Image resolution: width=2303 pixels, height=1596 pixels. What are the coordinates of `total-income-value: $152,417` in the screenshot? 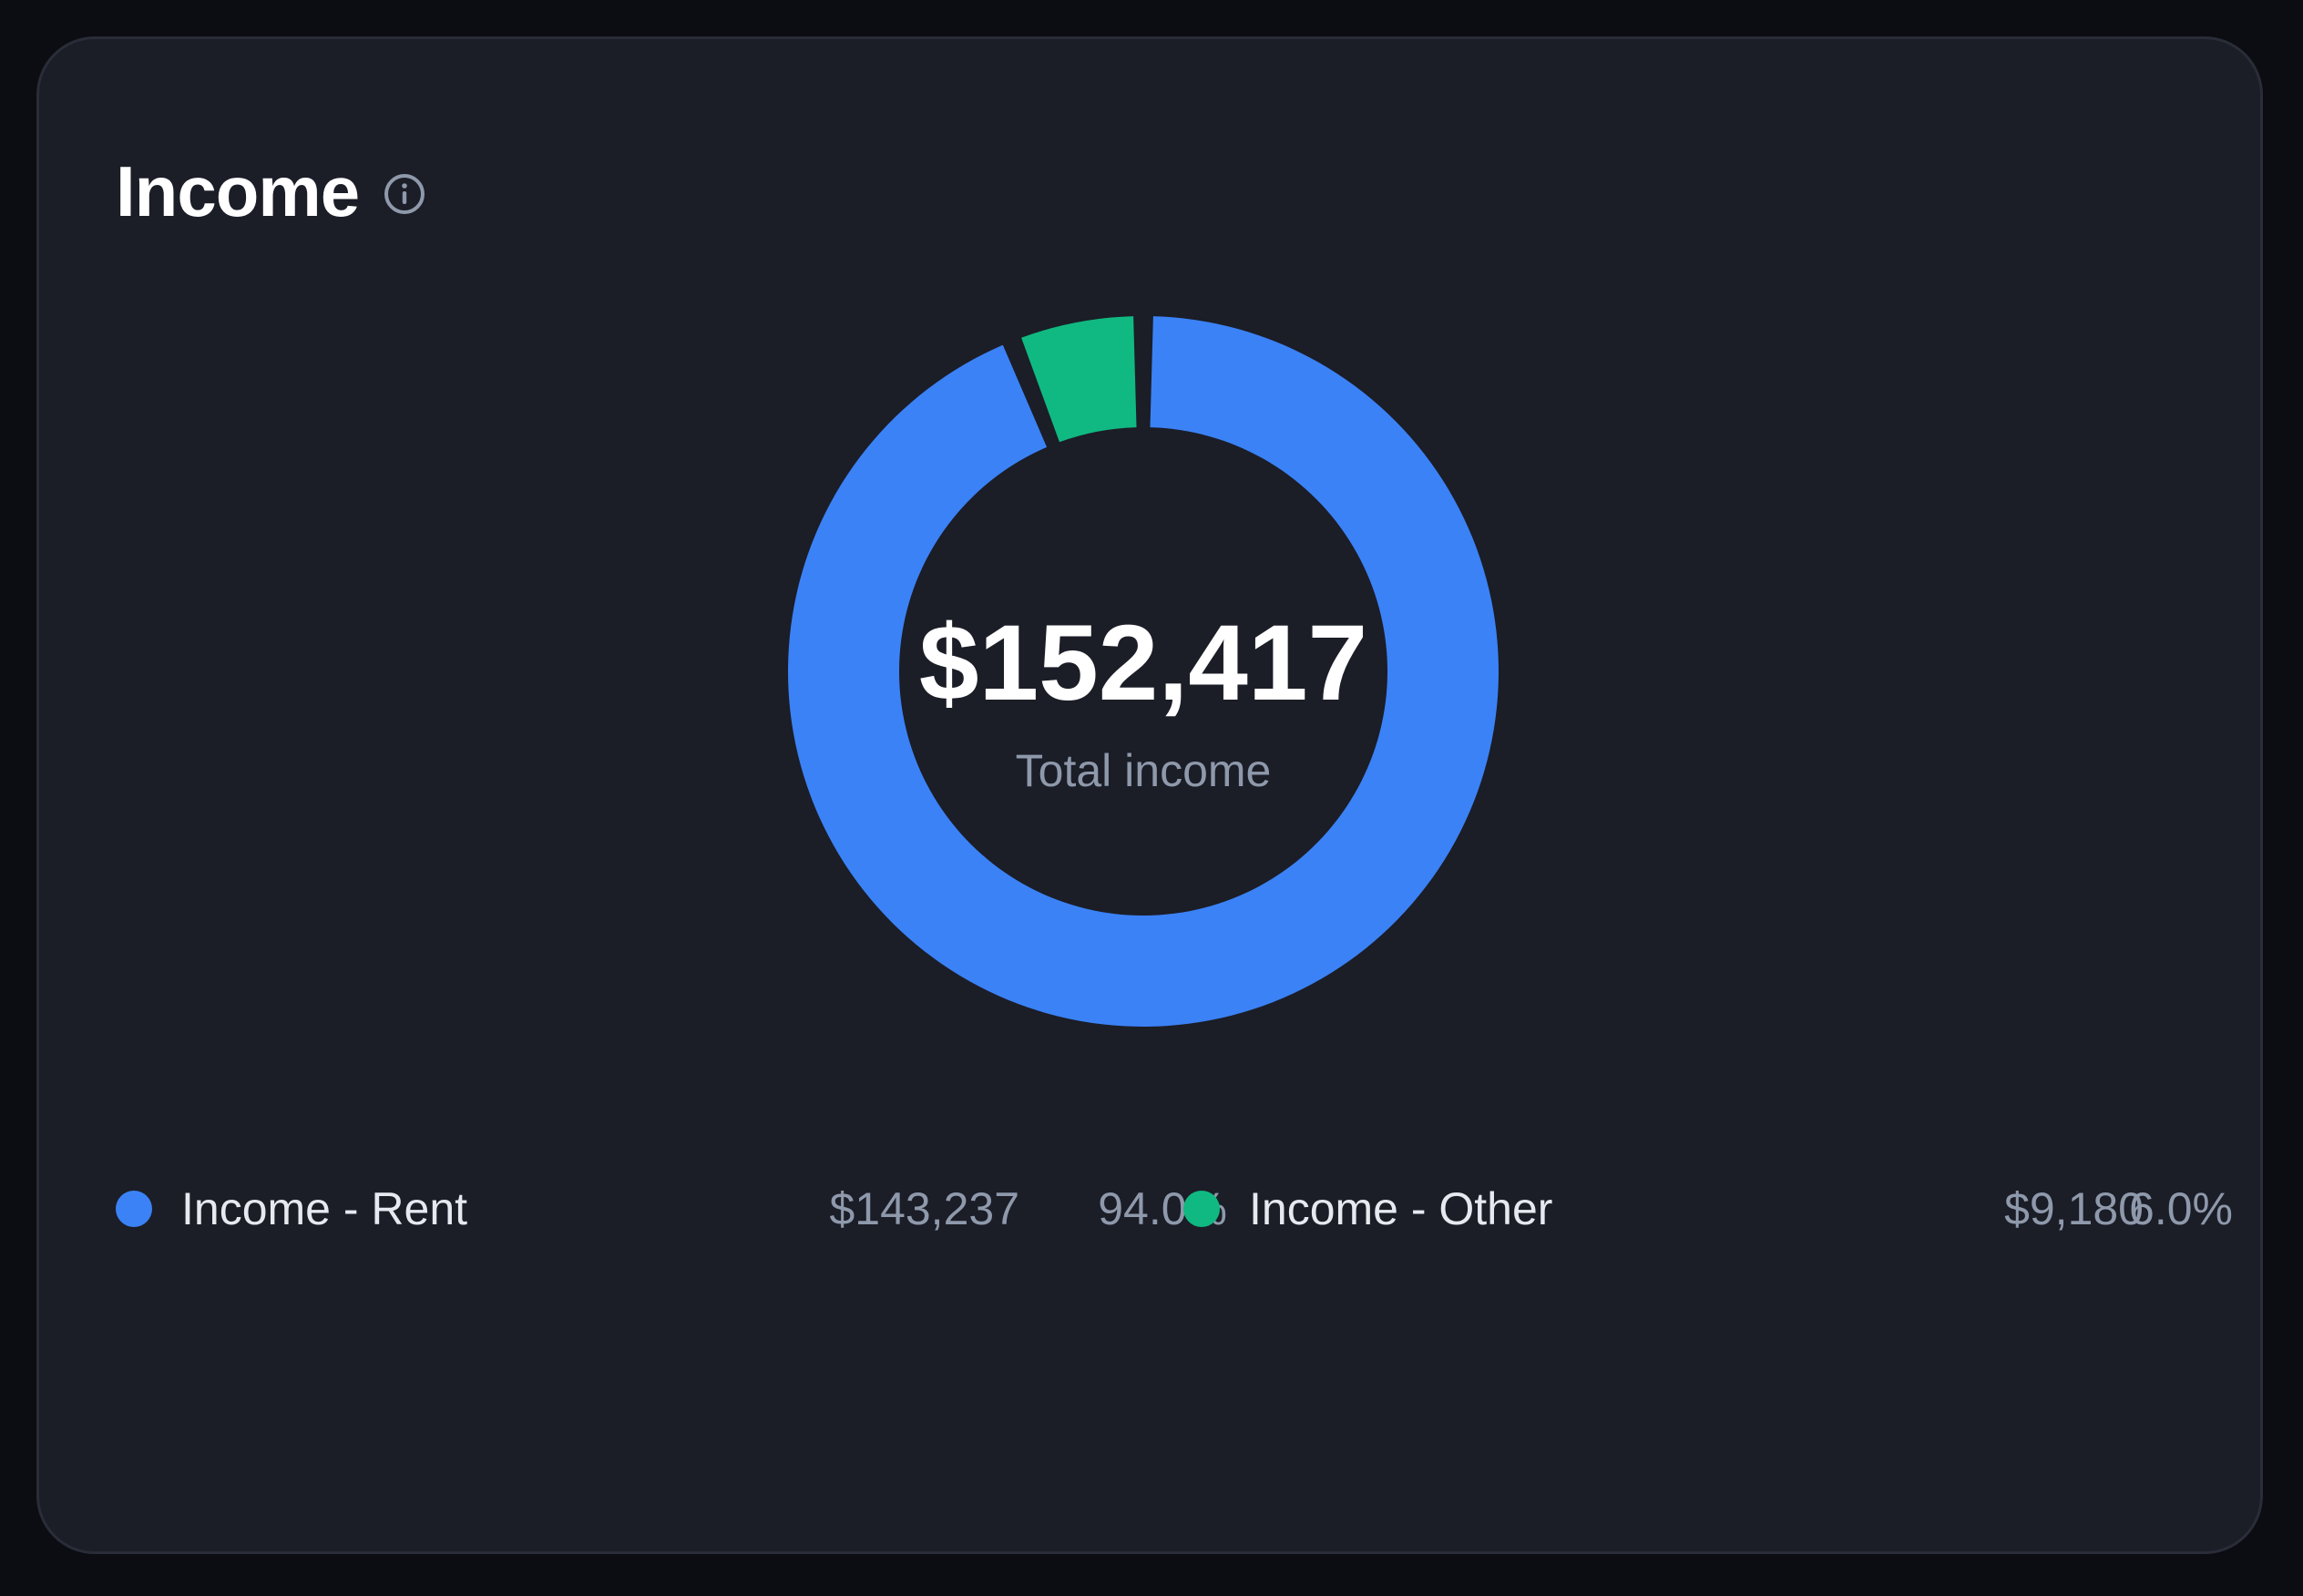 It's located at (1143, 663).